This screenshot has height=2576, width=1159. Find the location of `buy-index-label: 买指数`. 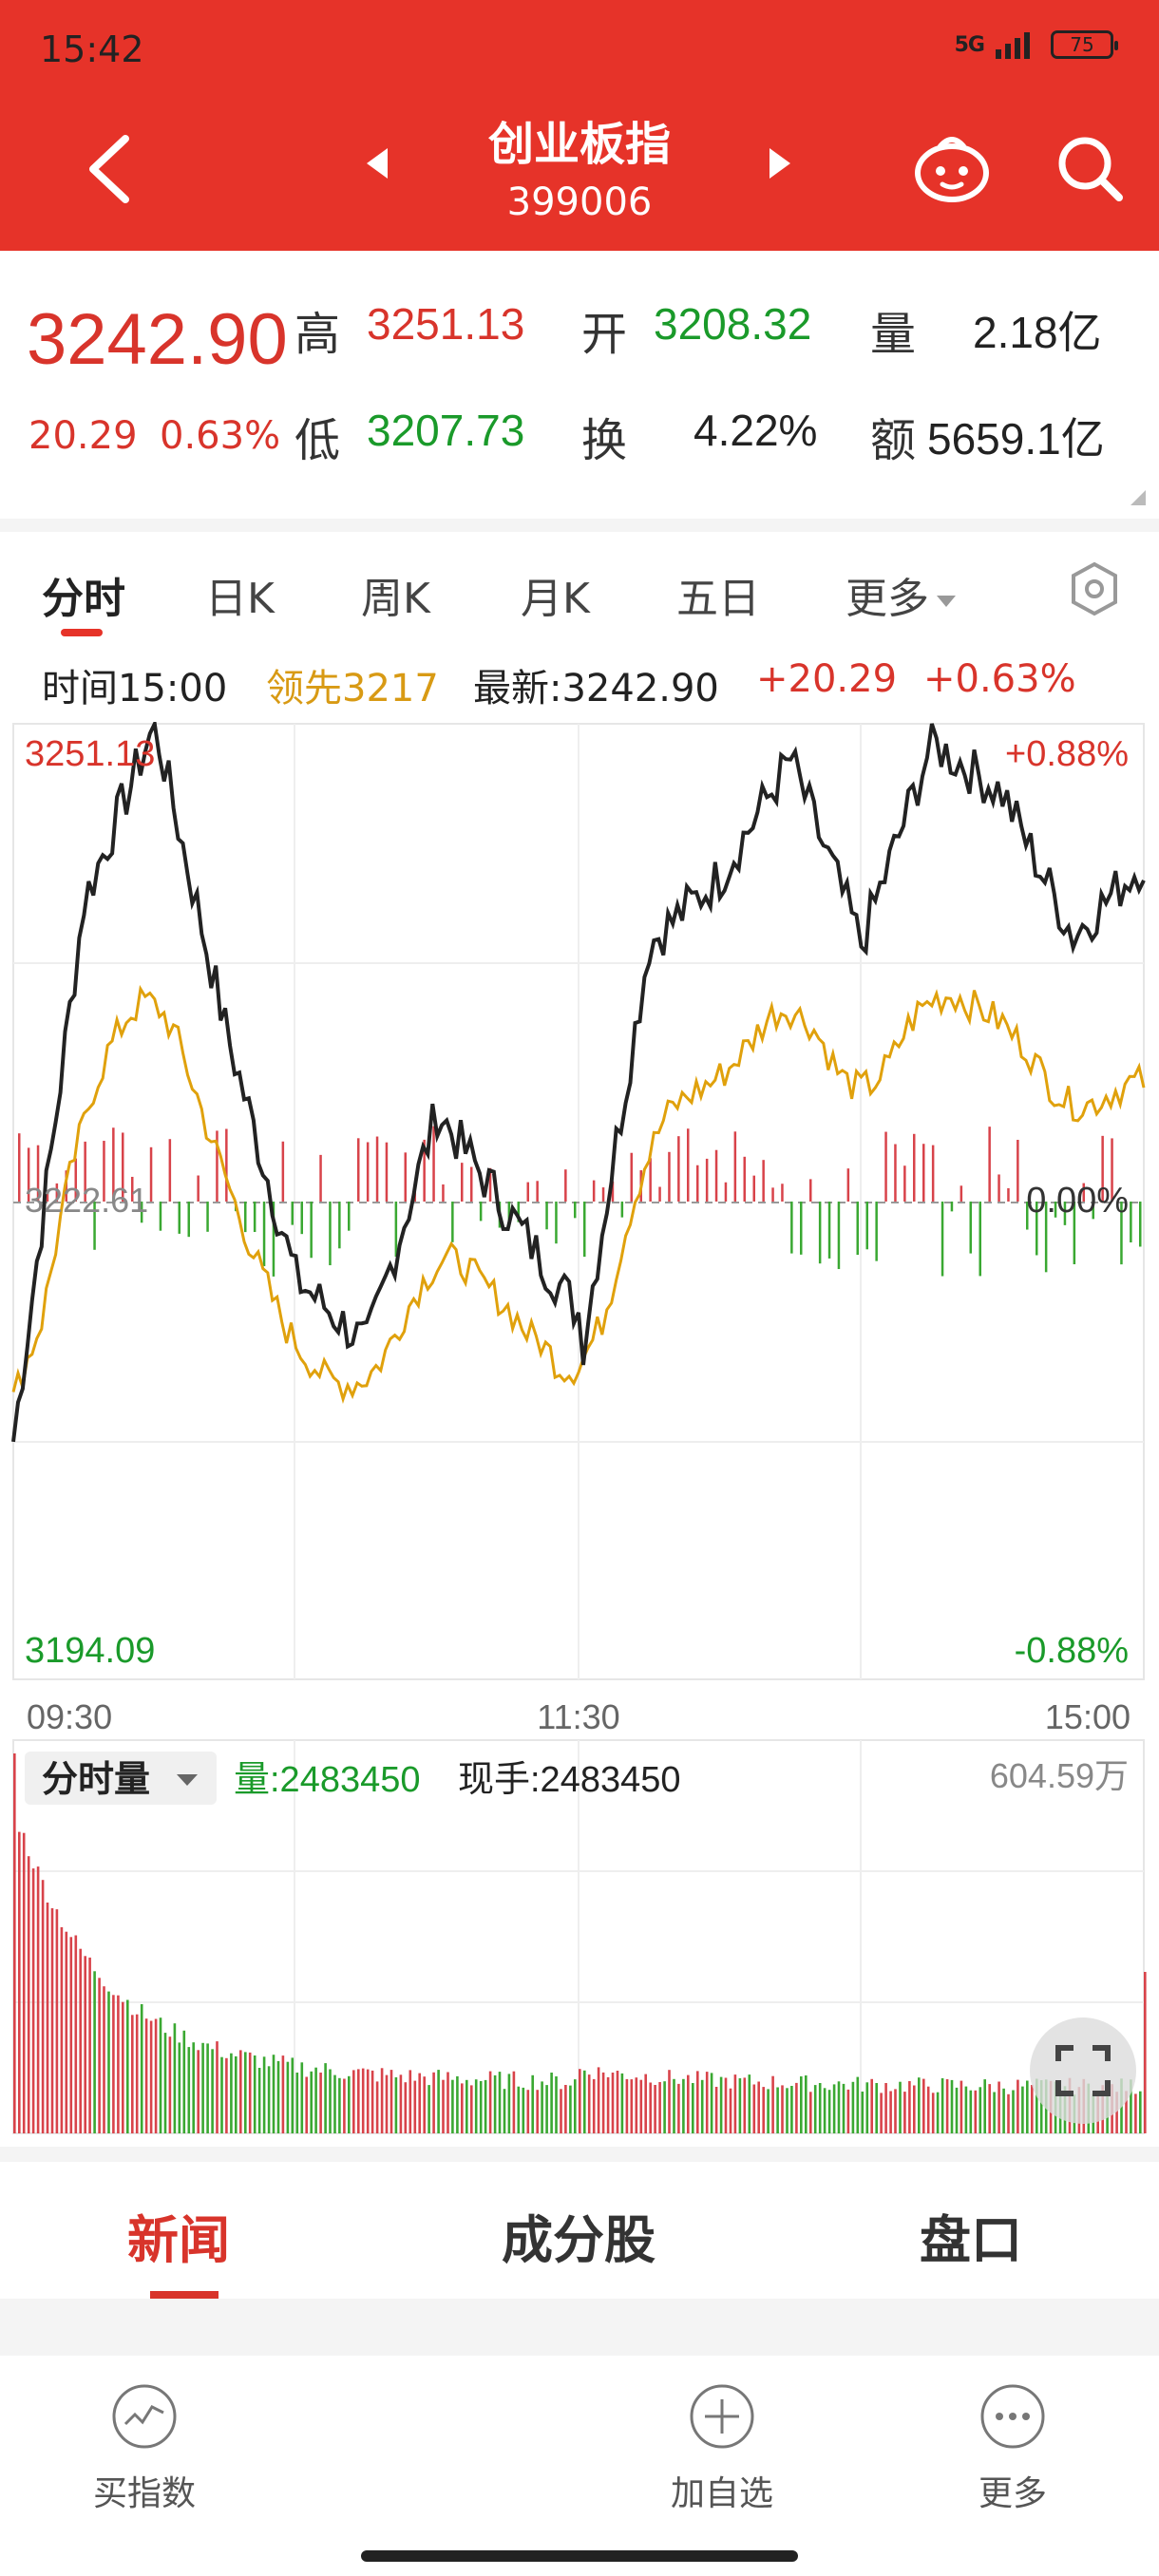

buy-index-label: 买指数 is located at coordinates (144, 2493).